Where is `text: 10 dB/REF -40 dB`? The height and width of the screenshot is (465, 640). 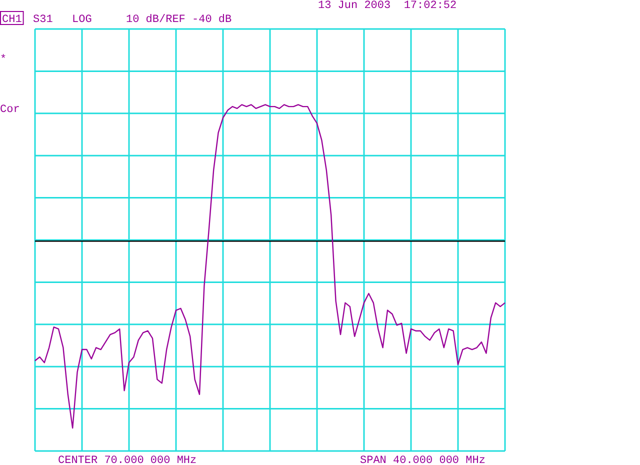 text: 10 dB/REF -40 dB is located at coordinates (179, 20).